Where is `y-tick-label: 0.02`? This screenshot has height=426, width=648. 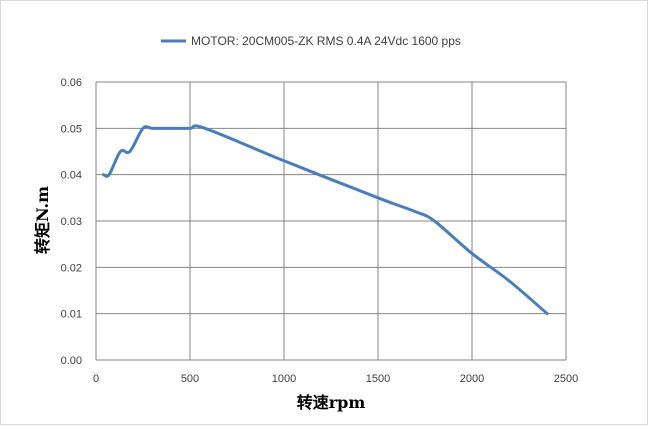 y-tick-label: 0.02 is located at coordinates (71, 268).